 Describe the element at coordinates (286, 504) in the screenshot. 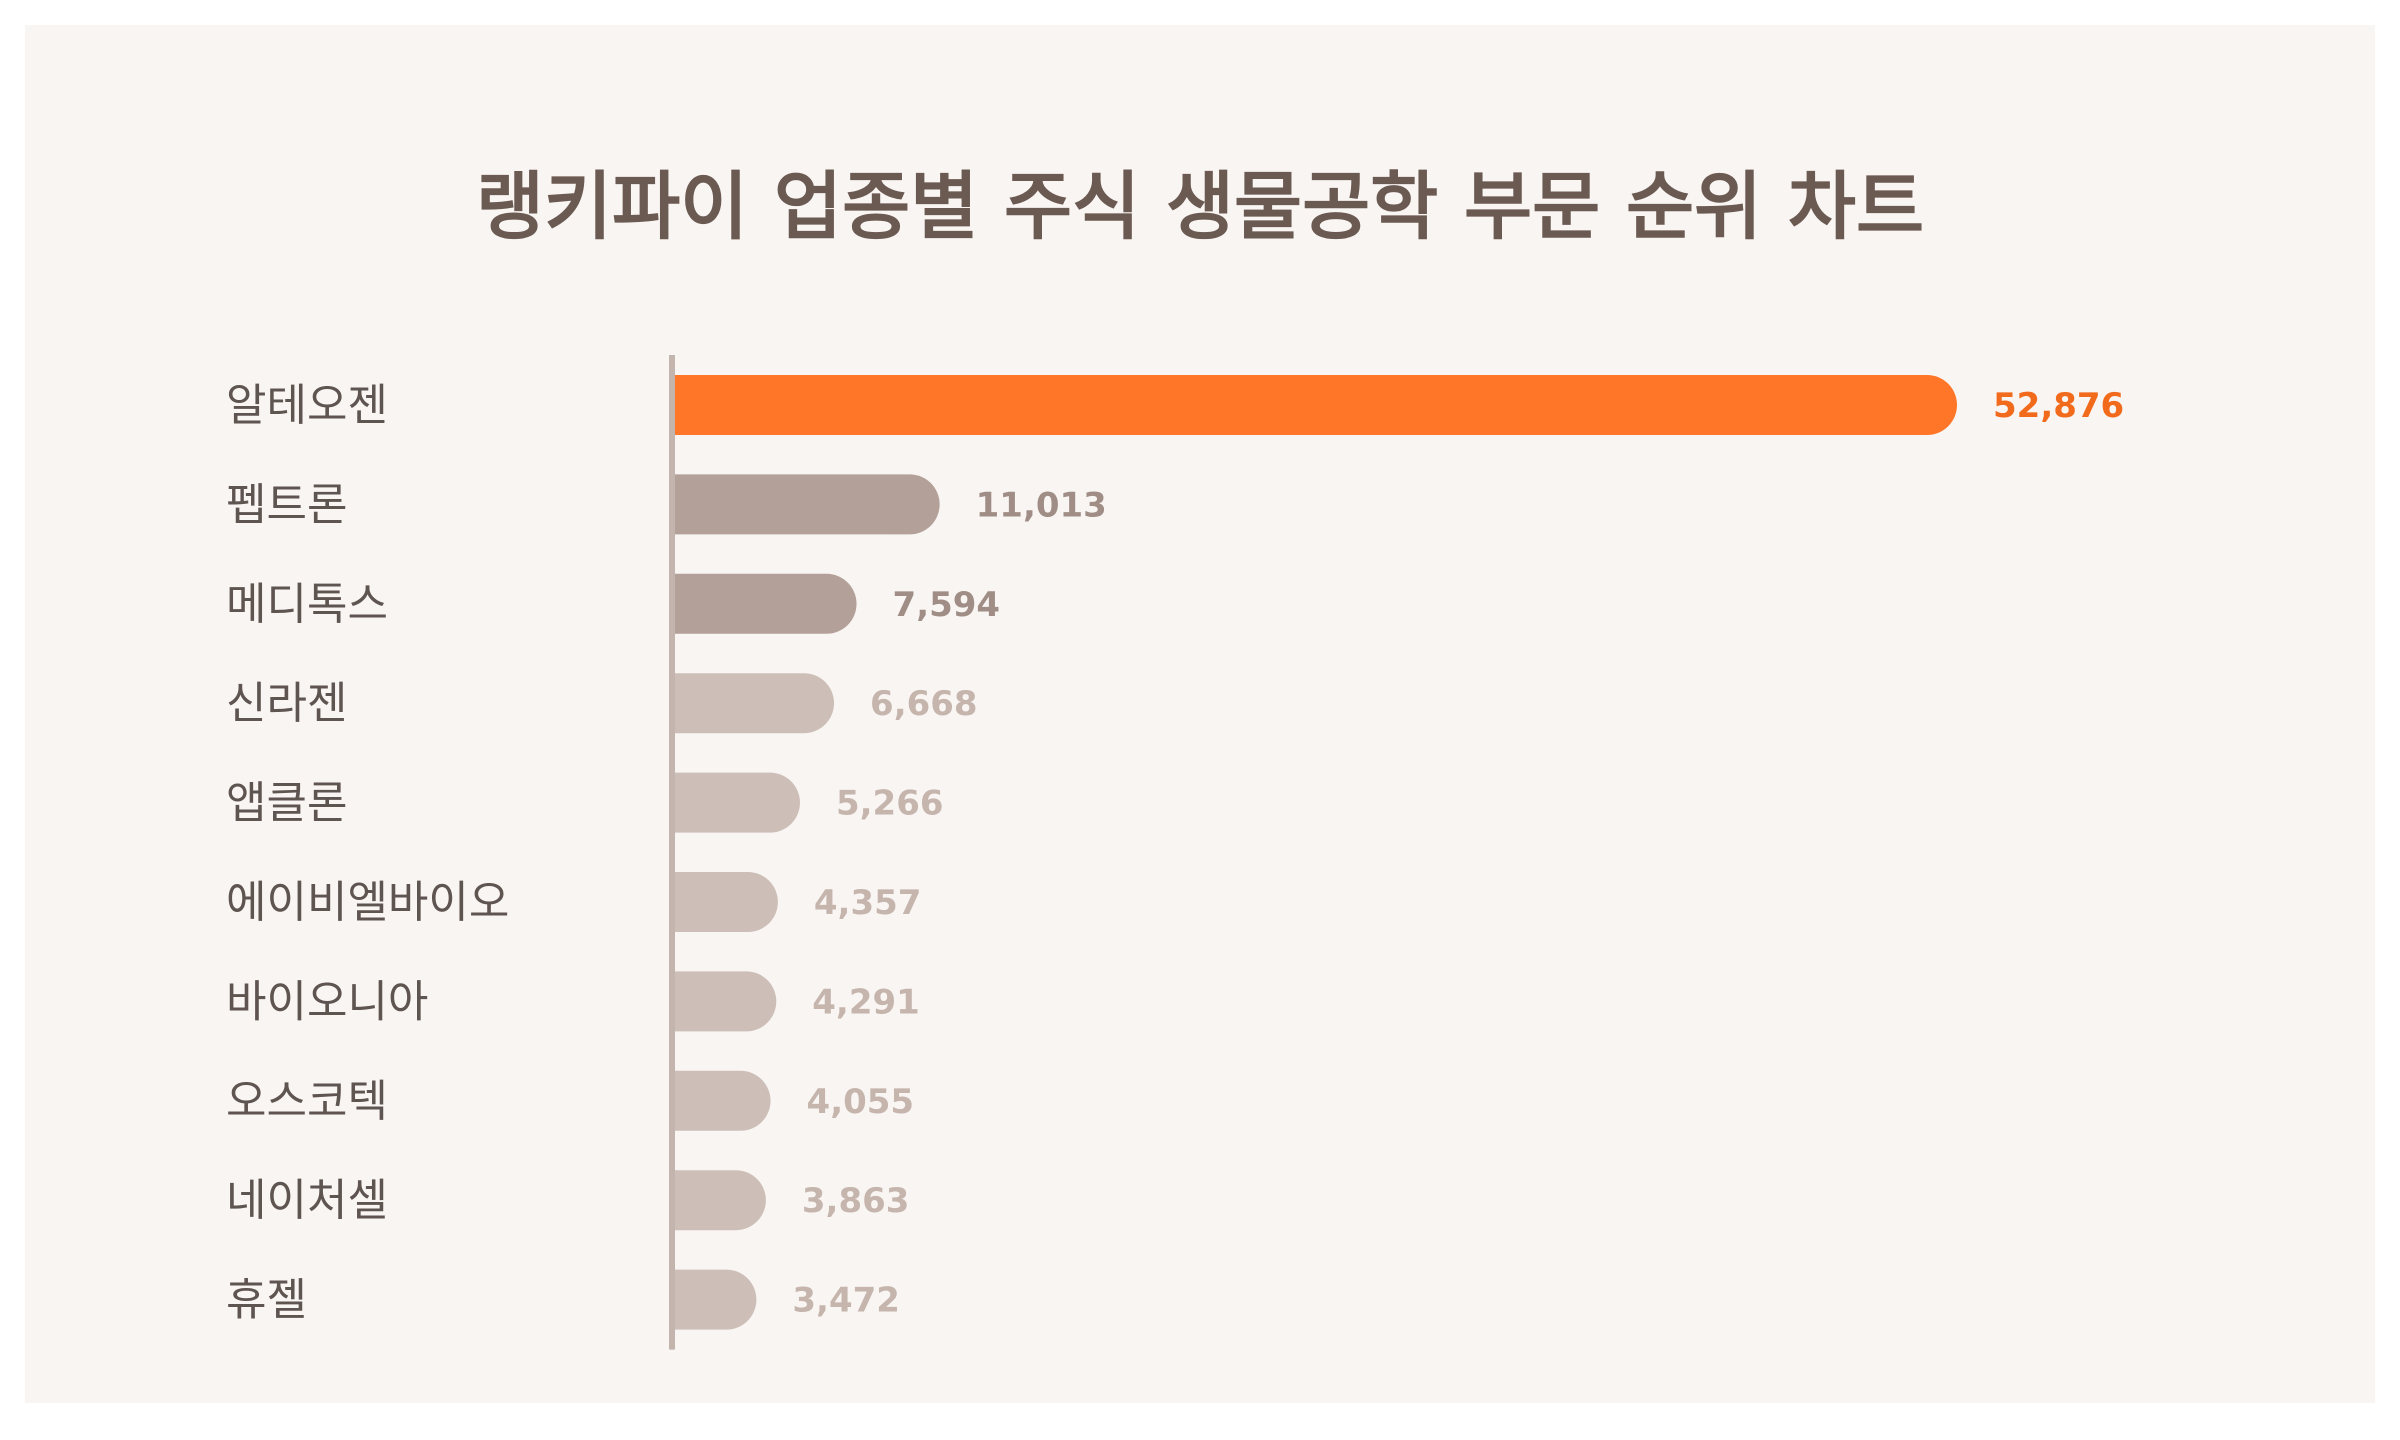

I see `category-label-2: 펩트론` at that location.